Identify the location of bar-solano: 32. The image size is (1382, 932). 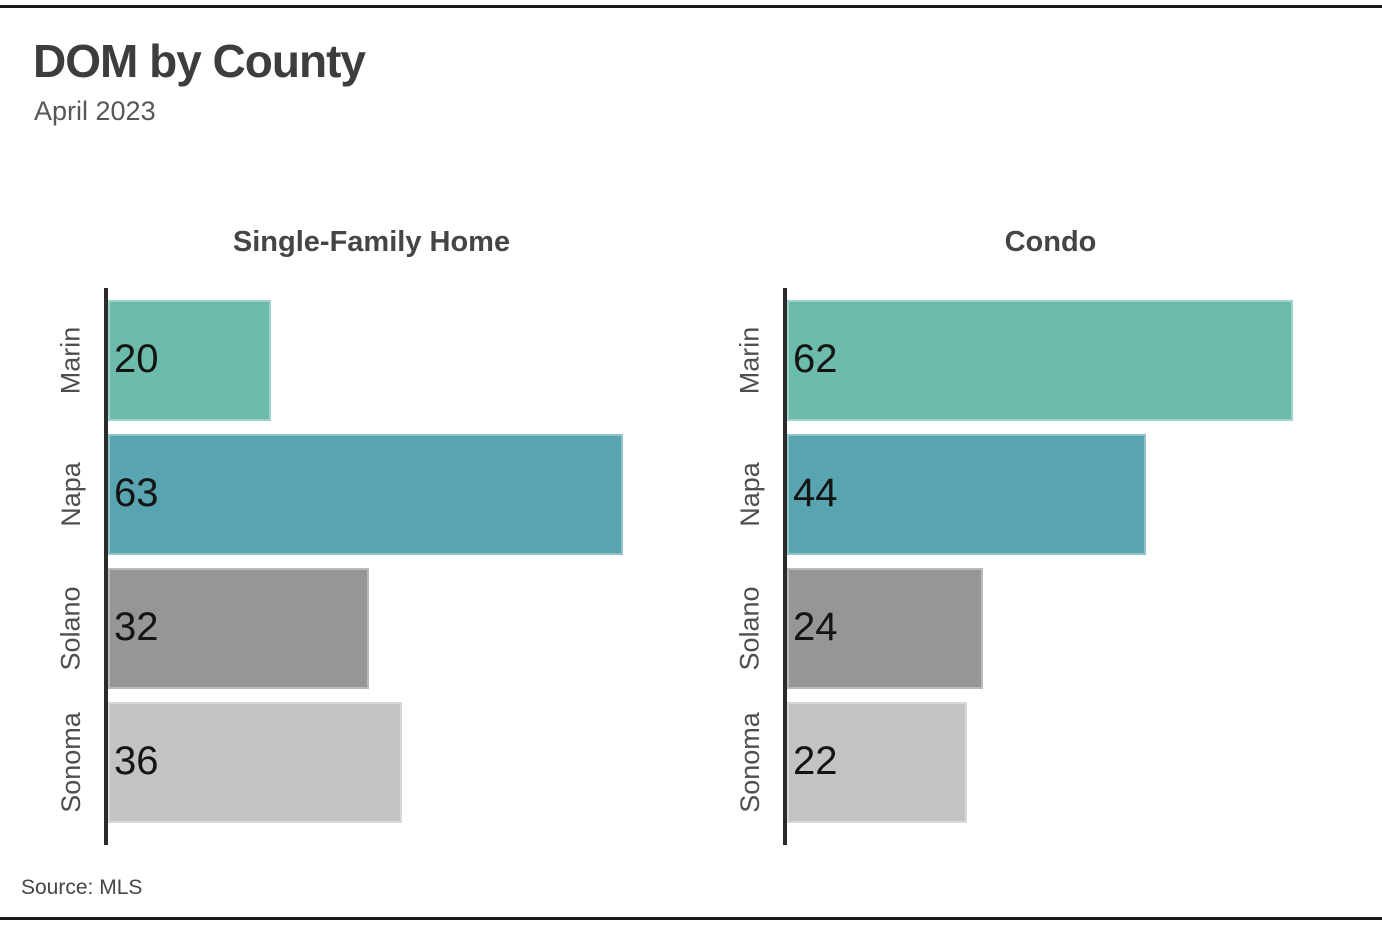
(239, 628).